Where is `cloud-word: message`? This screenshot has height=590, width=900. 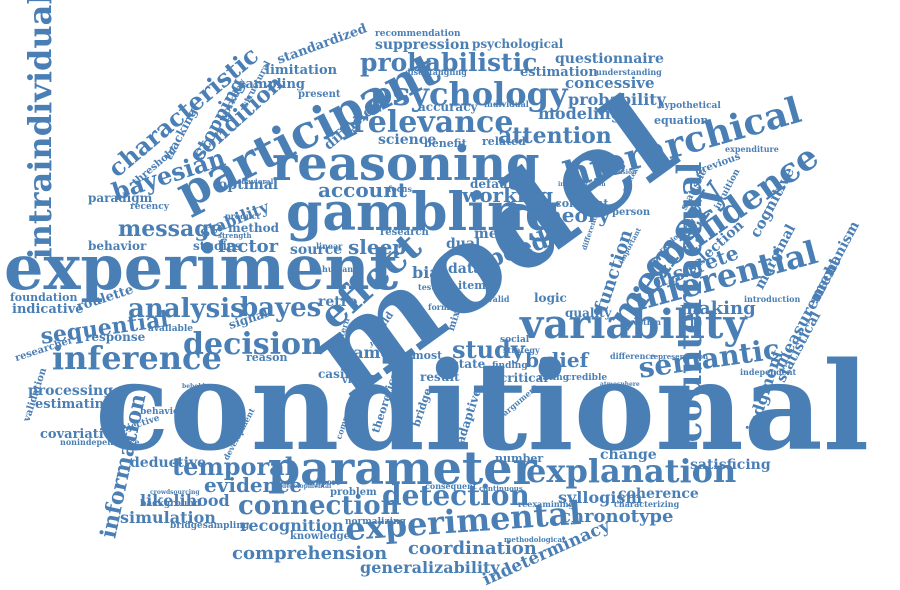
cloud-word: message is located at coordinates (171, 229).